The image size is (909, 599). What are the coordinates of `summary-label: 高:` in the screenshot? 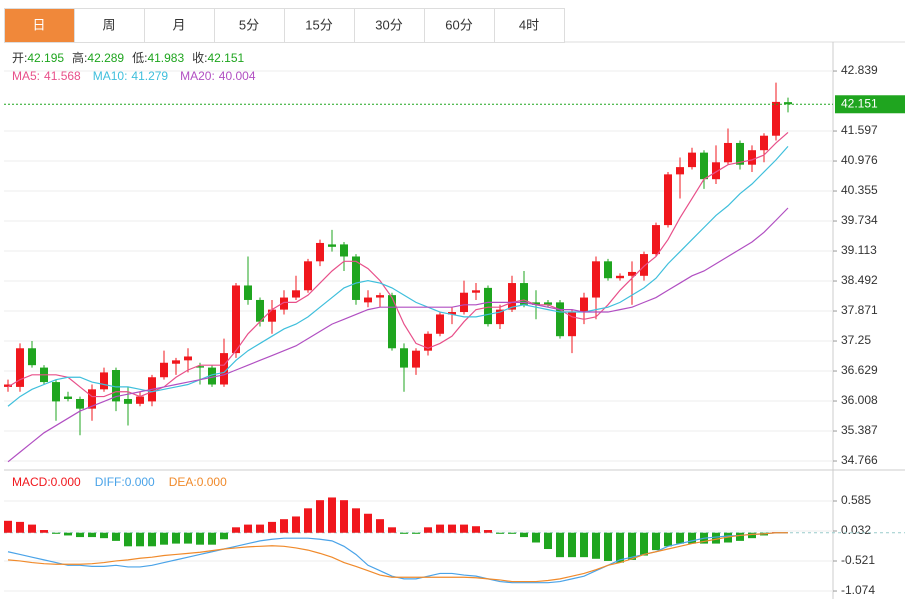 It's located at (79, 57).